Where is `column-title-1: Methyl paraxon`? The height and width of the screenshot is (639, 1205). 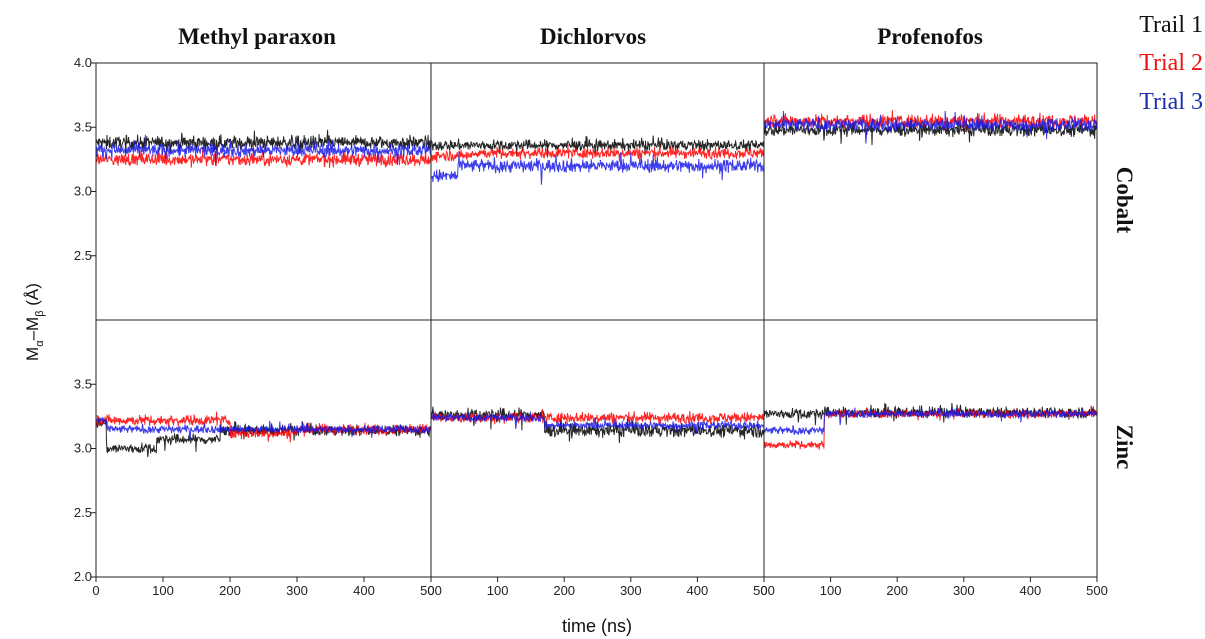
column-title-1: Methyl paraxon is located at coordinates (257, 36).